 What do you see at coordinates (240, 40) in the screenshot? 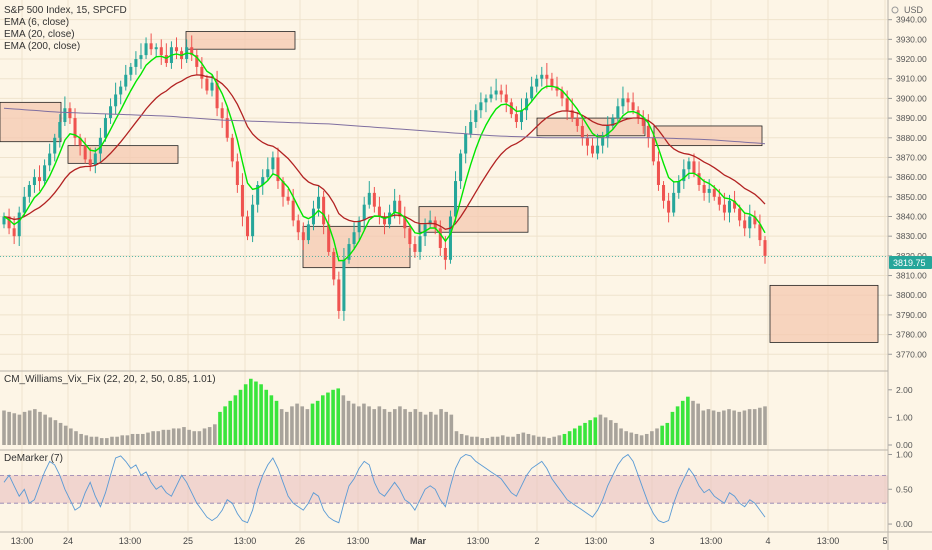
I see `zone-box` at bounding box center [240, 40].